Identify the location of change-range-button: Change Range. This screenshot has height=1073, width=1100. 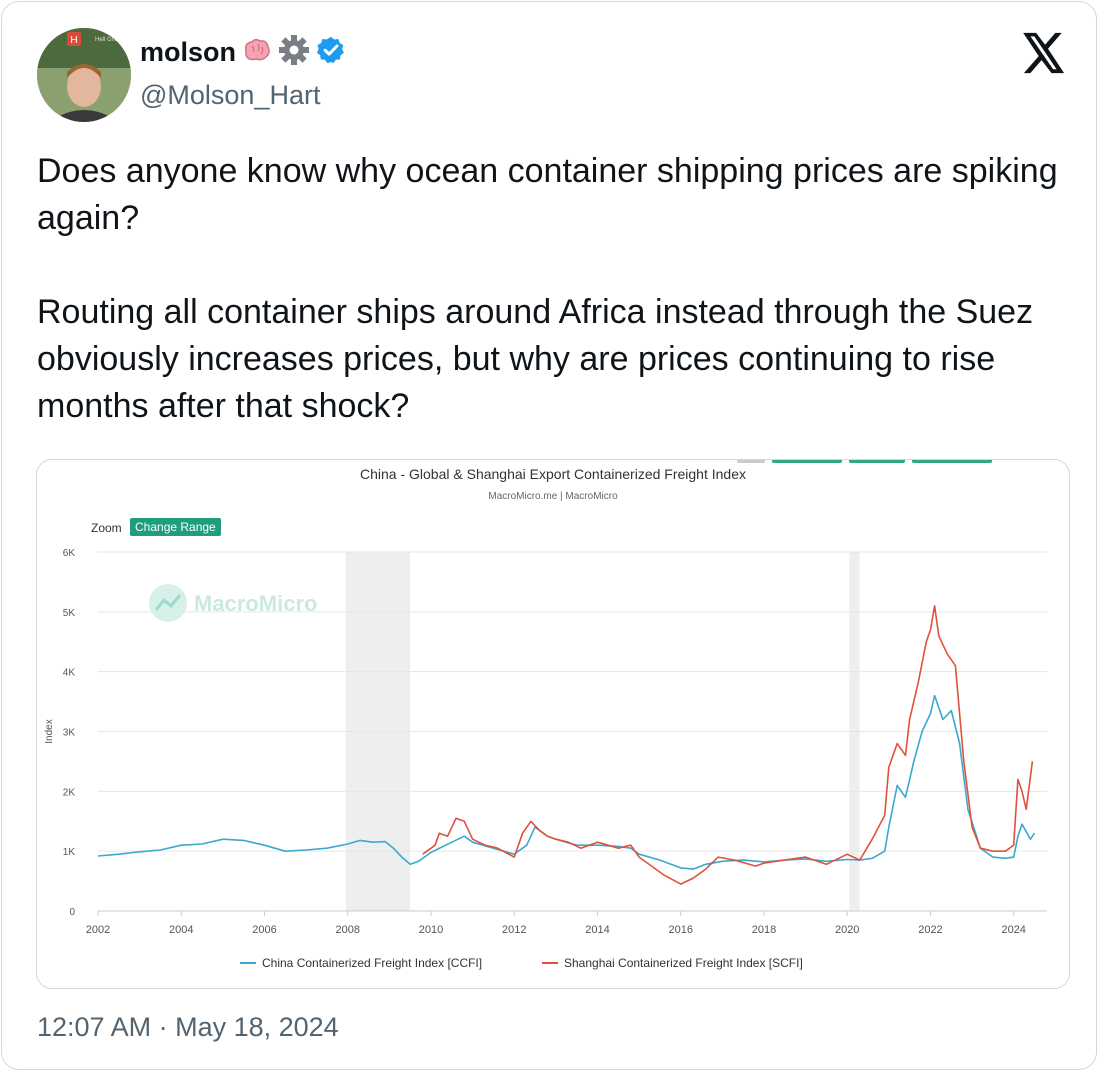
(175, 527).